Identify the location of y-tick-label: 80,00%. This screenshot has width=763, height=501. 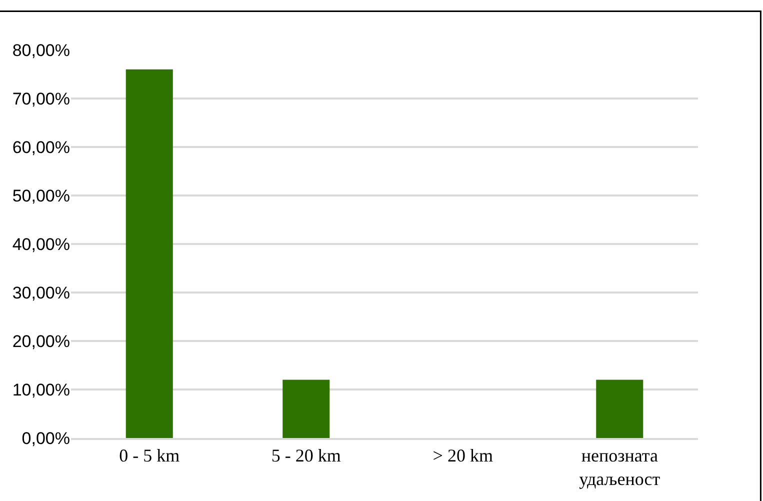
(41, 50).